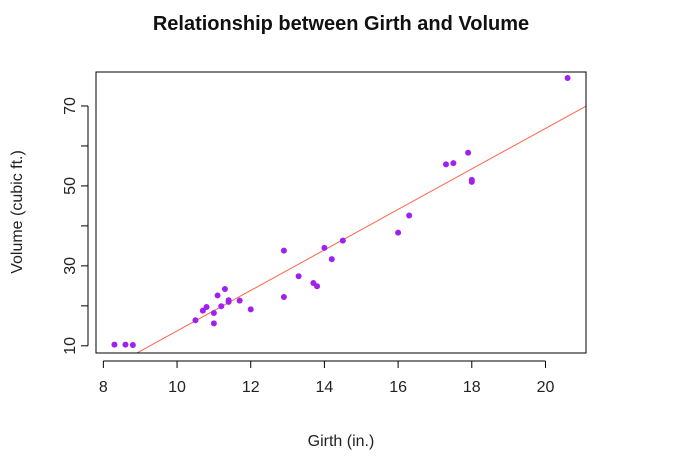  What do you see at coordinates (70, 106) in the screenshot?
I see `y-tick-label: 70` at bounding box center [70, 106].